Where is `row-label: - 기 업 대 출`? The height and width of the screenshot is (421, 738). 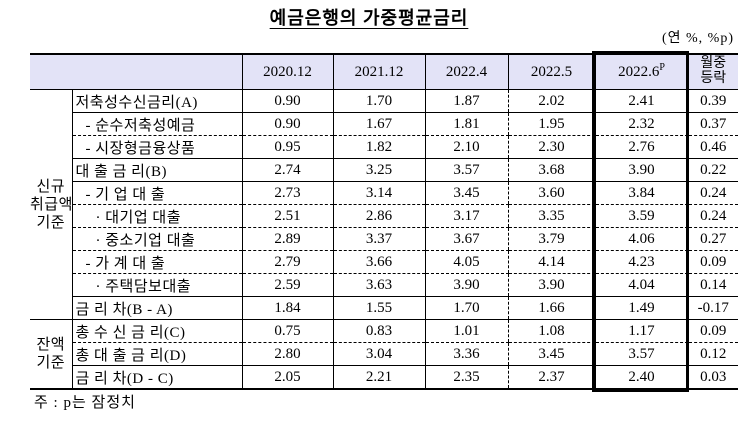 row-label: - 기 업 대 출 is located at coordinates (156, 193).